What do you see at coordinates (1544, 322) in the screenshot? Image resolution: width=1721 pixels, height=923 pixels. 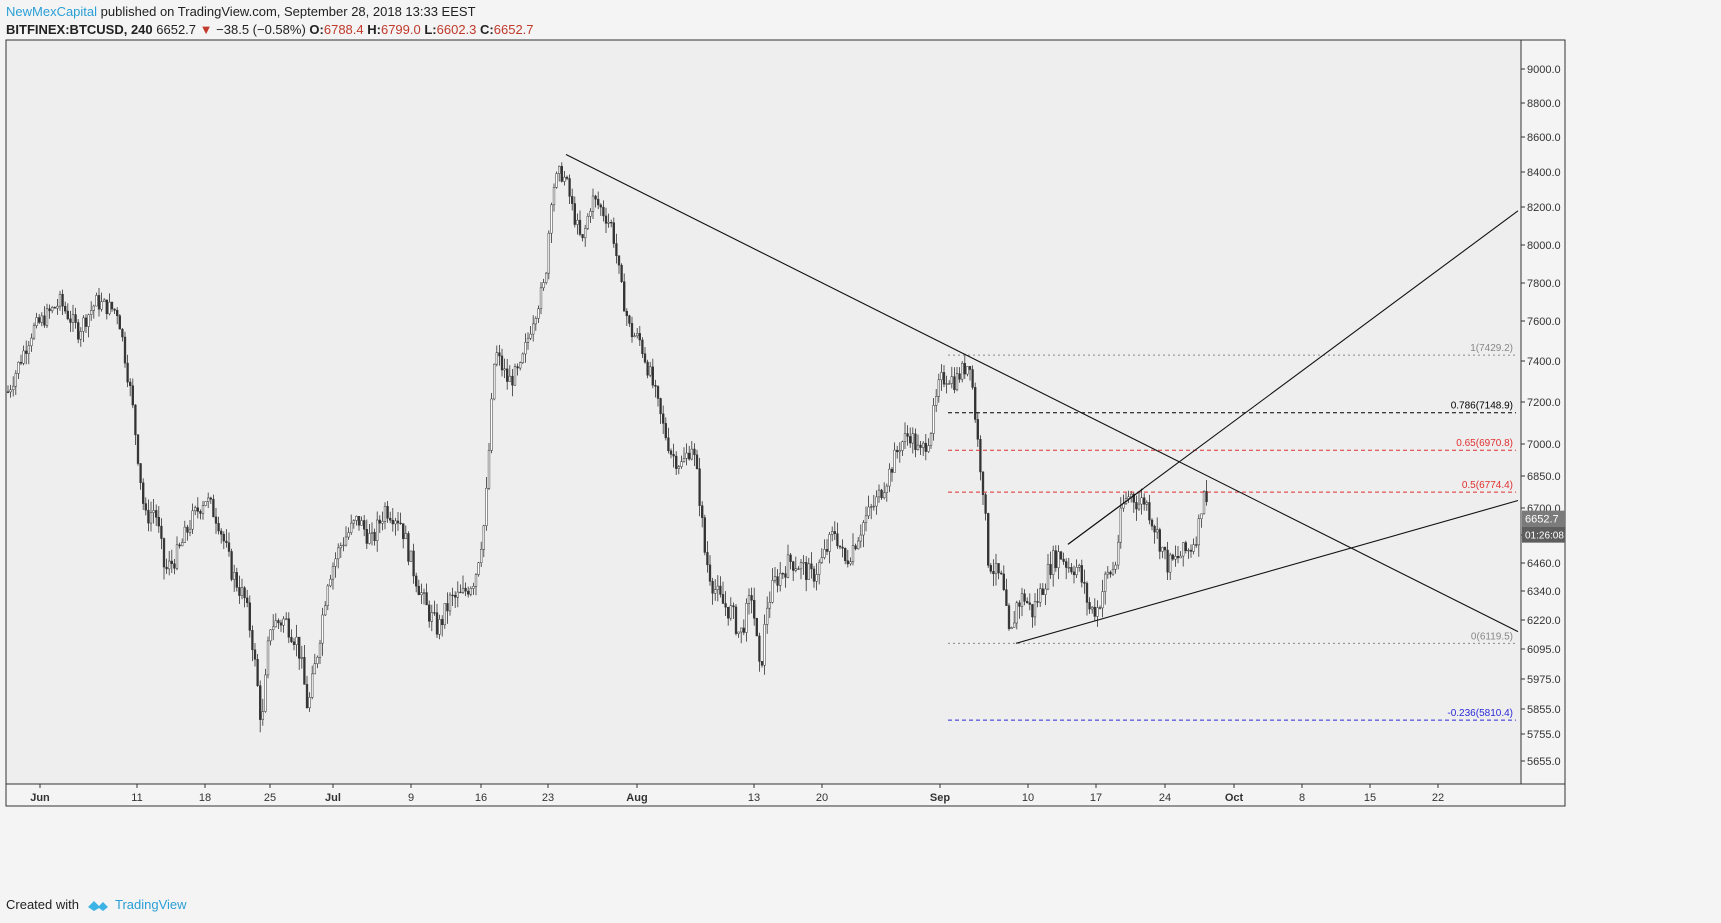 I see `y-tick-label: 7600.0` at bounding box center [1544, 322].